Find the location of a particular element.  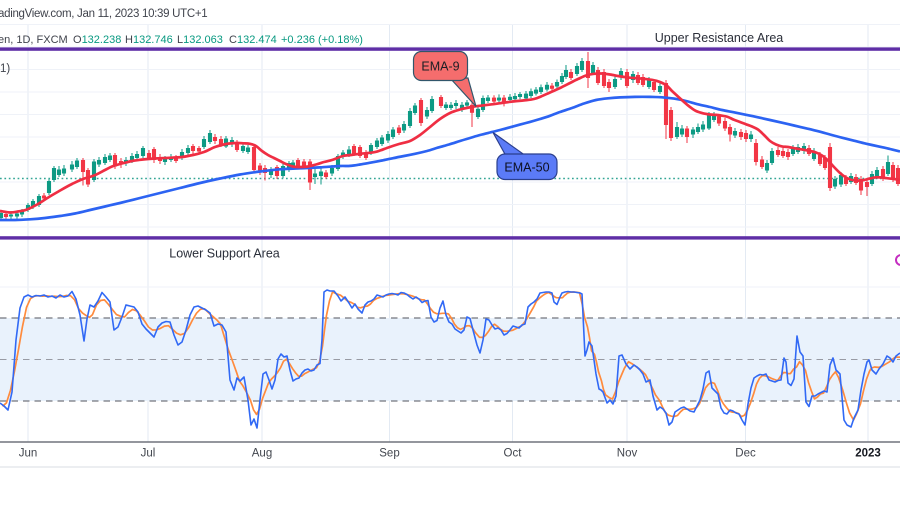

svg-text: EMA-50 is located at coordinates (526, 168).